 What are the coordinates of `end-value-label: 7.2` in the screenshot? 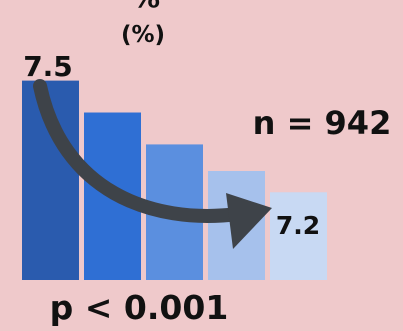 It's located at (298, 225).